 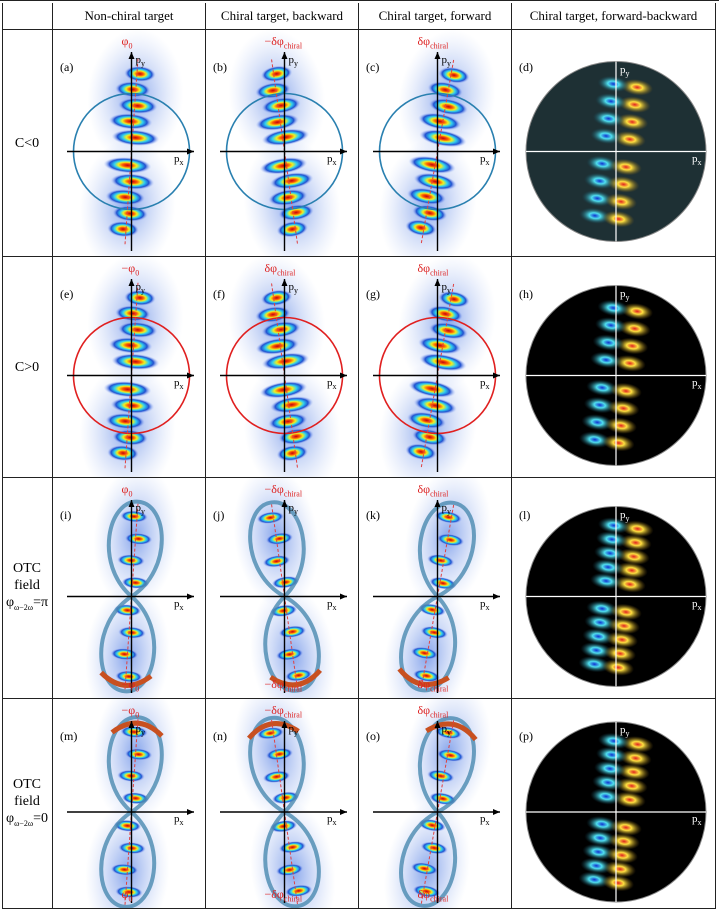 I want to click on panel: px py (o) δφchiral δφchiral, so click(x=435, y=804).